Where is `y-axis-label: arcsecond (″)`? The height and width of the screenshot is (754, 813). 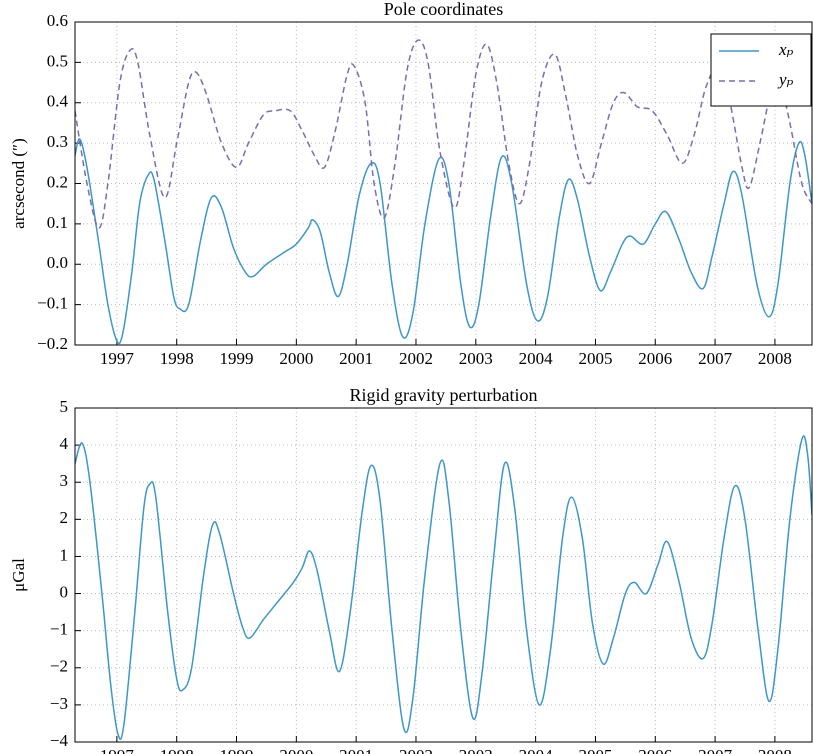 y-axis-label: arcsecond (″) is located at coordinates (18, 183).